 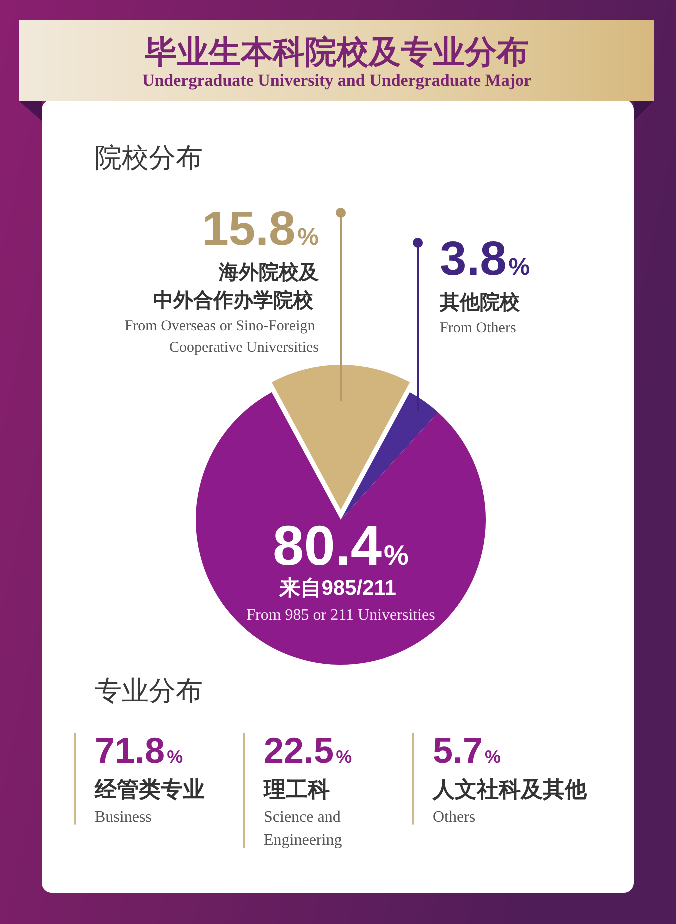 I want to click on data-label: 15.8%, so click(x=260, y=229).